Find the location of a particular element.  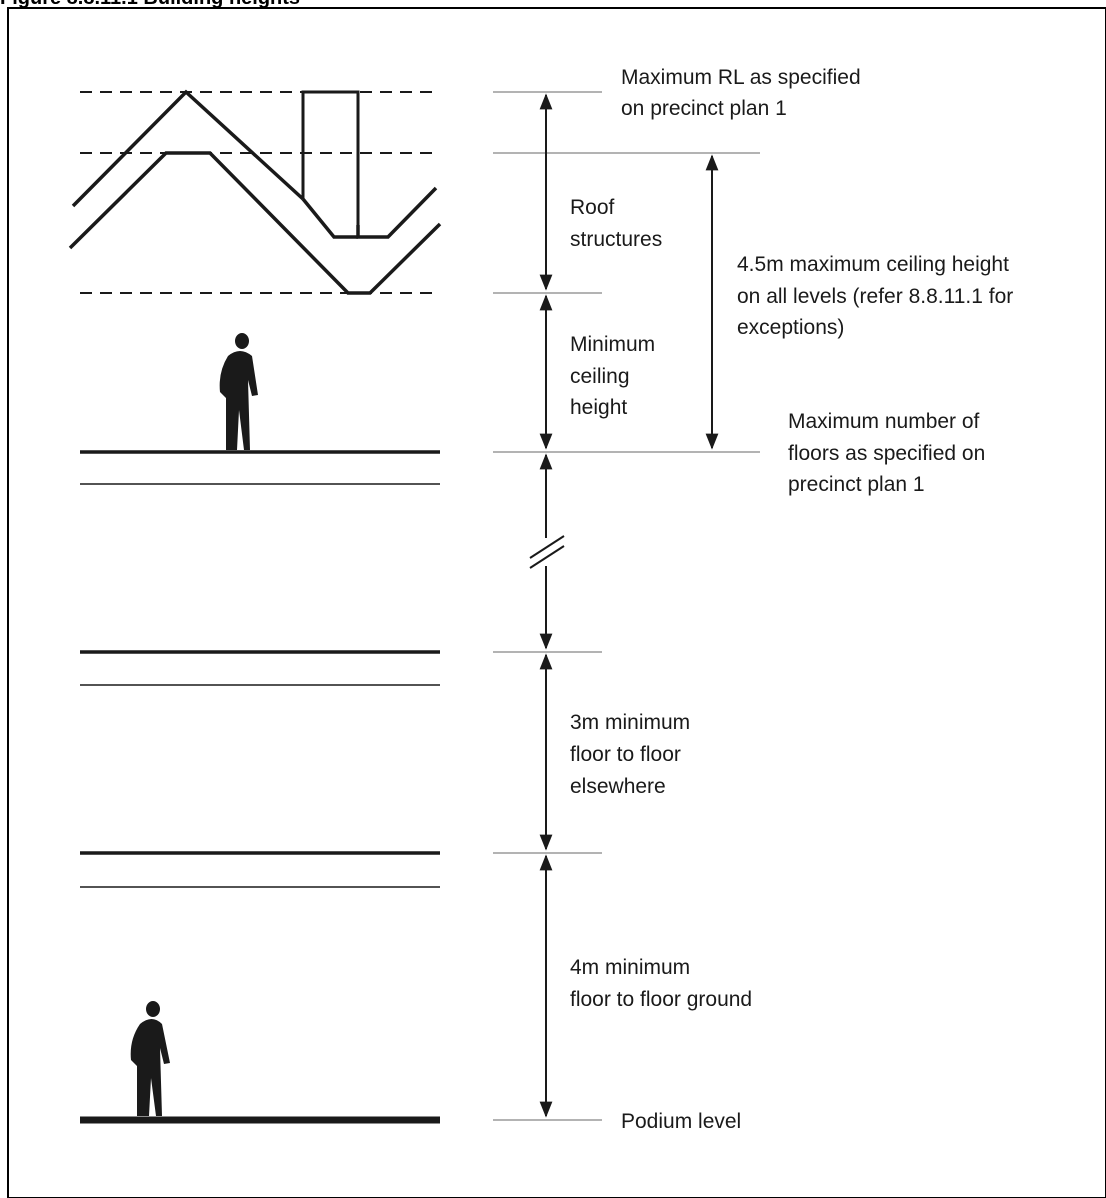

podium-level-label: Podium level is located at coordinates (681, 1121).